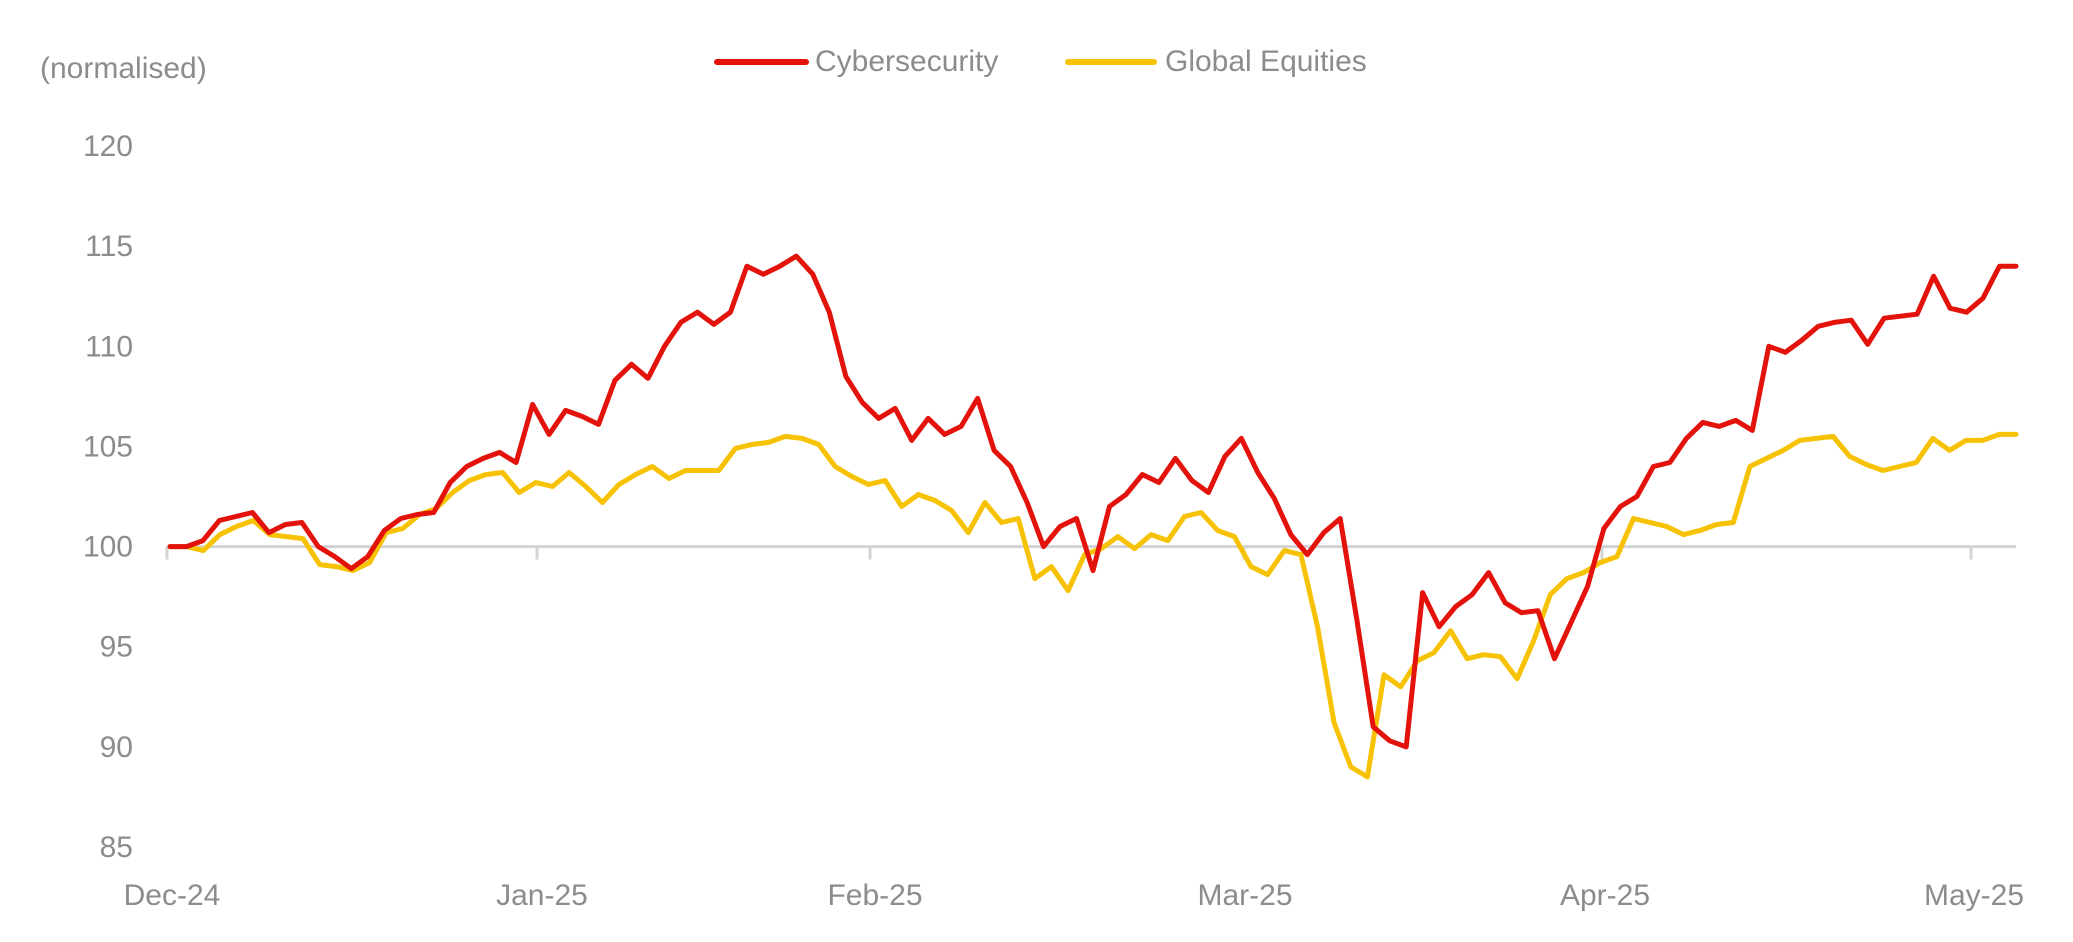 This screenshot has height=942, width=2073. I want to click on x-tick-label: Apr-25, so click(1605, 895).